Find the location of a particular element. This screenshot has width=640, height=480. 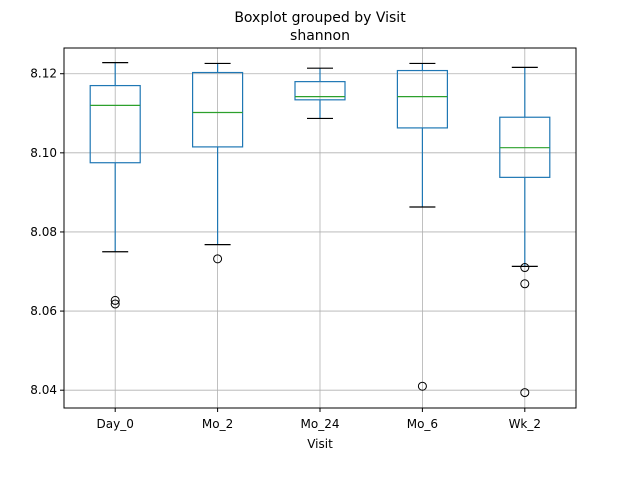

chart-title: Boxplot grouped by Visit is located at coordinates (320, 18).